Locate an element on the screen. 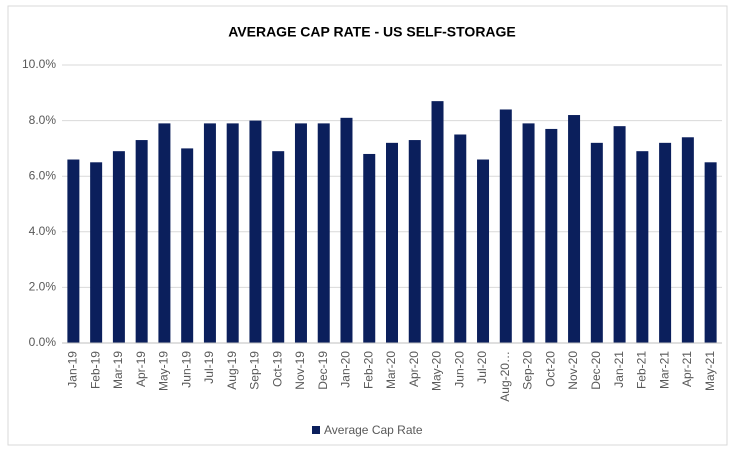  x-tick-label: Jan-21 is located at coordinates (619, 369).